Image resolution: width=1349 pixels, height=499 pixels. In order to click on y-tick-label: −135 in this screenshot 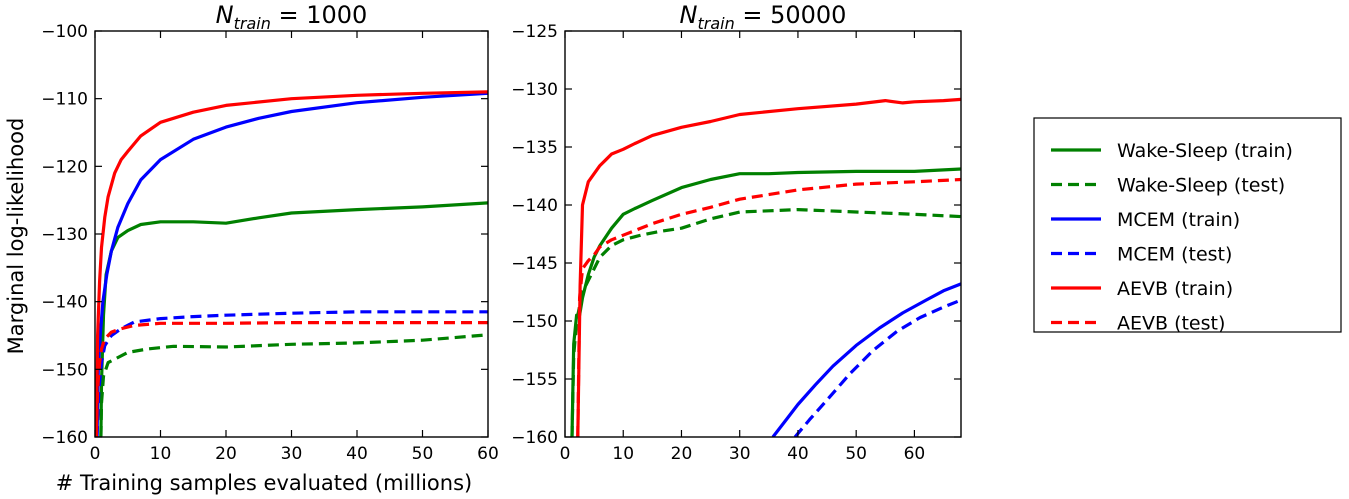, I will do `click(534, 148)`.